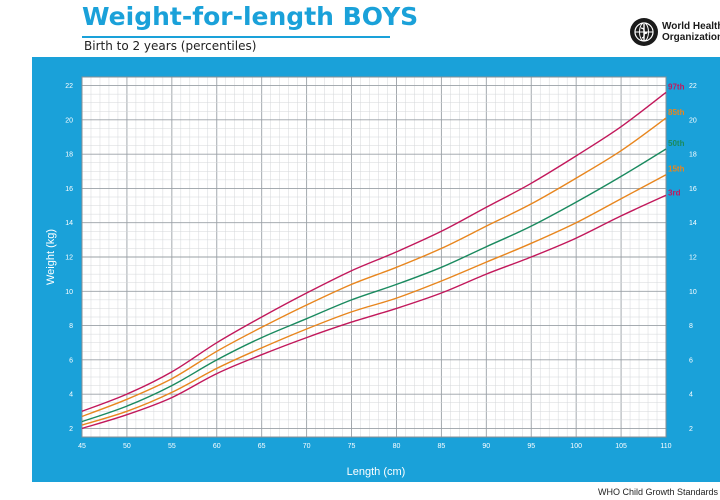 The image size is (720, 500). What do you see at coordinates (397, 446) in the screenshot?
I see `x-tick-label: 80` at bounding box center [397, 446].